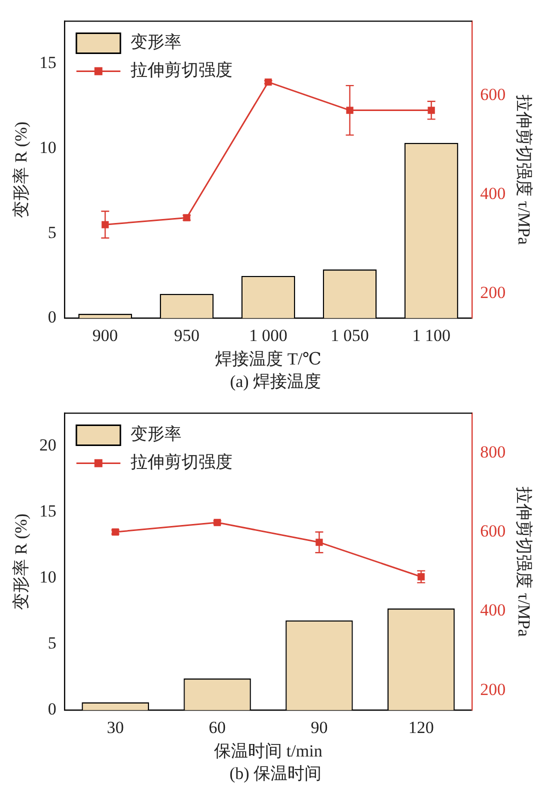 This screenshot has height=804, width=551. What do you see at coordinates (115, 727) in the screenshot?
I see `x-tick-label: 30` at bounding box center [115, 727].